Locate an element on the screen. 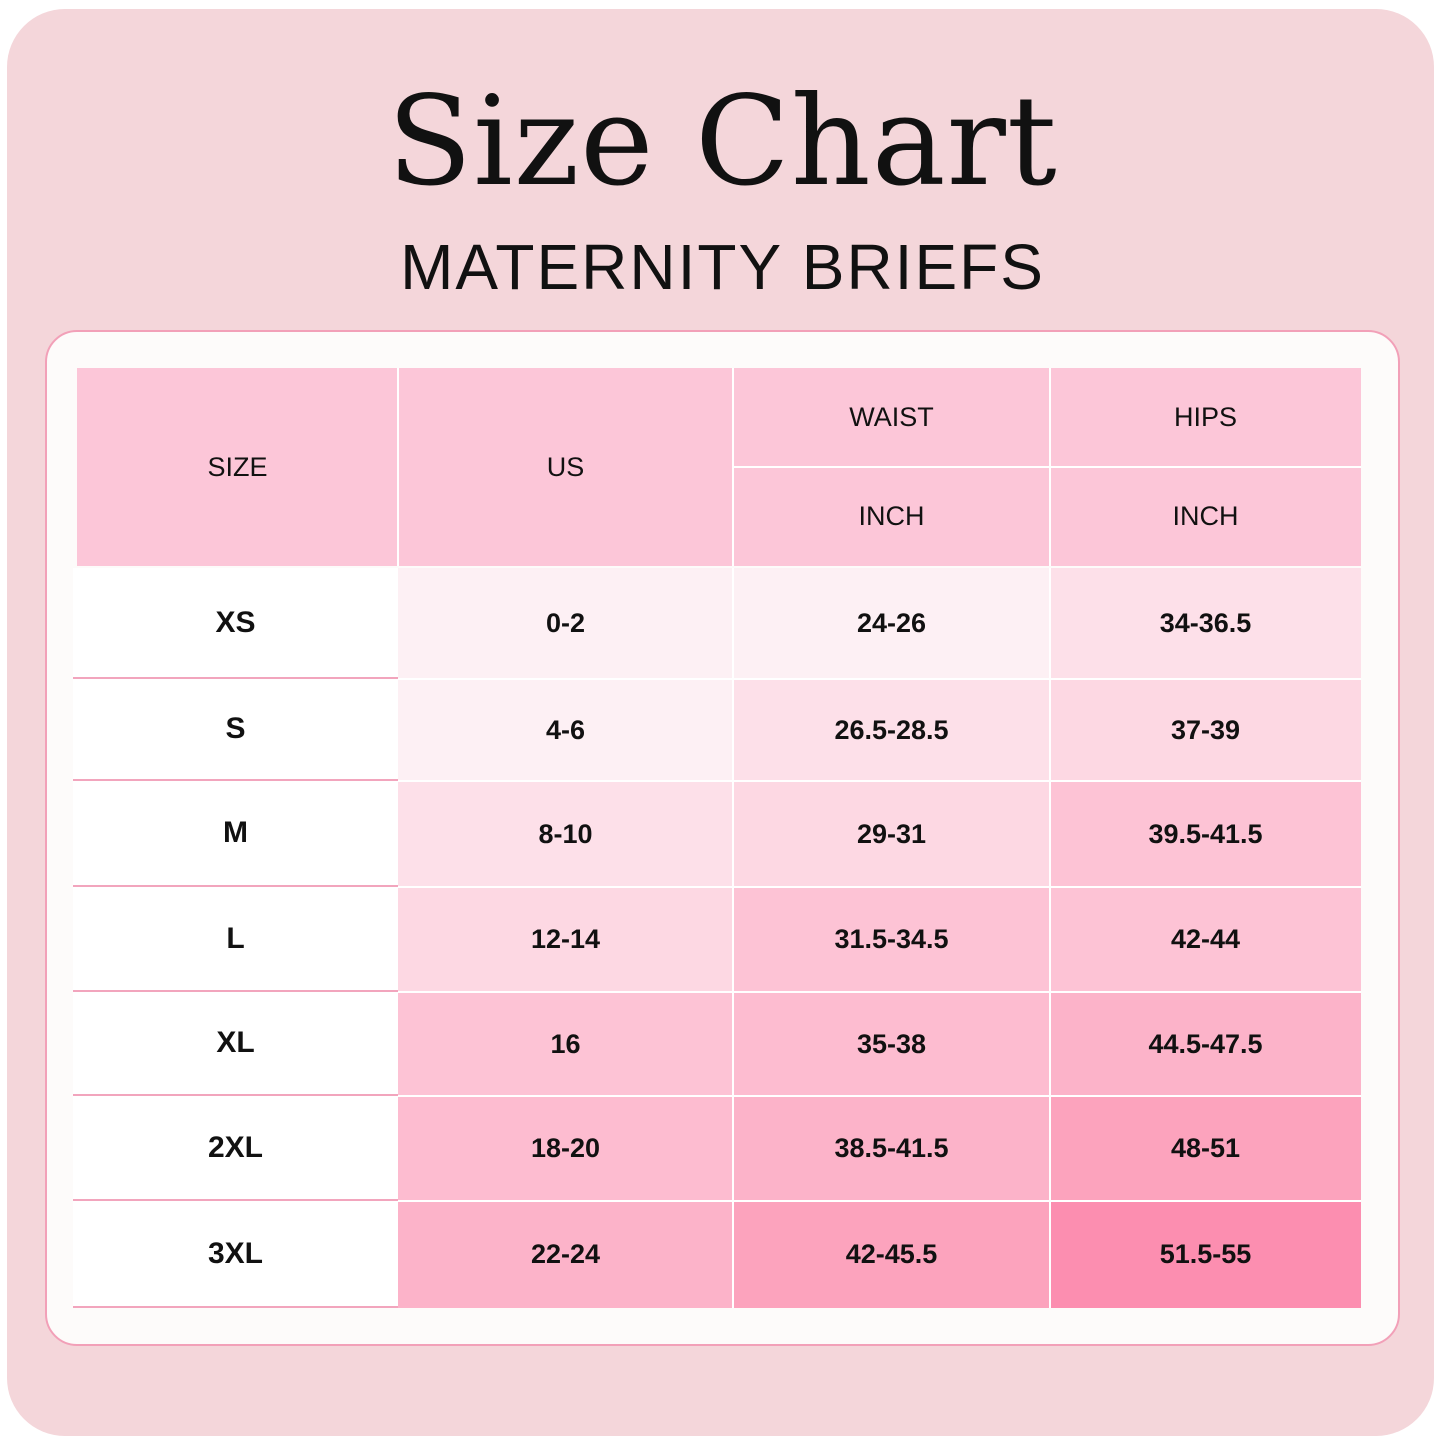 The height and width of the screenshot is (1445, 1445). header-size: SIZE is located at coordinates (237, 467).